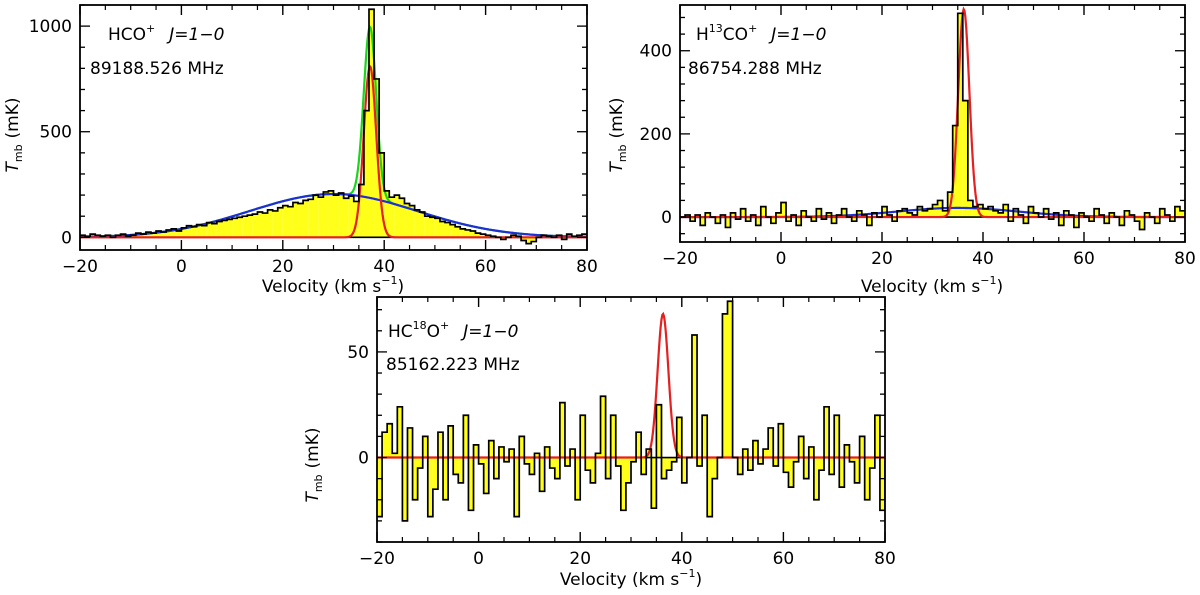 The width and height of the screenshot is (1200, 595). What do you see at coordinates (587, 267) in the screenshot?
I see `x-tick-label: 80` at bounding box center [587, 267].